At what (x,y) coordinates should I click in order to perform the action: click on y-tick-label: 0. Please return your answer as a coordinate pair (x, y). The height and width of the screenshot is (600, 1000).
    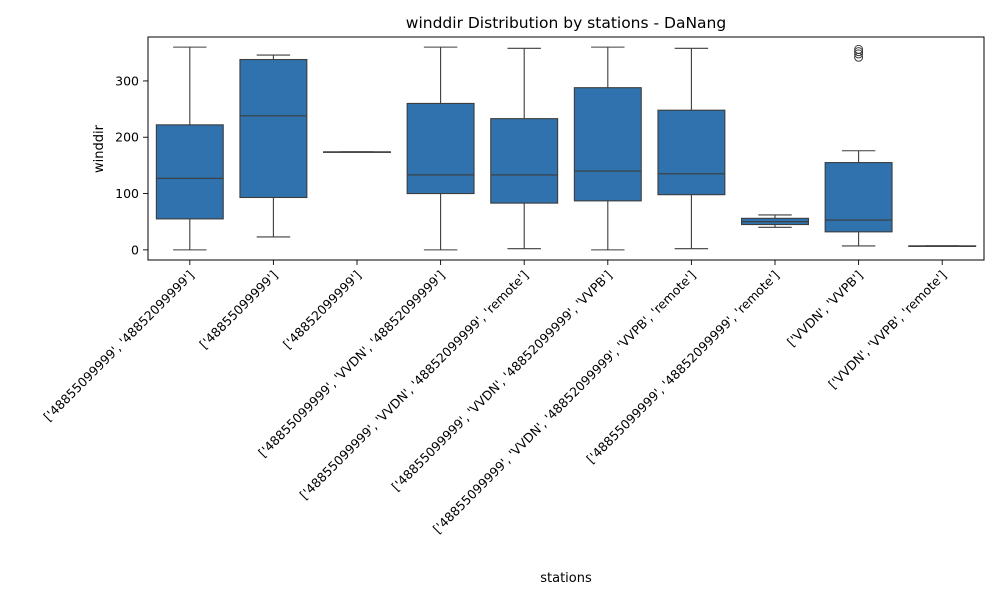
    Looking at the image, I should click on (135, 249).